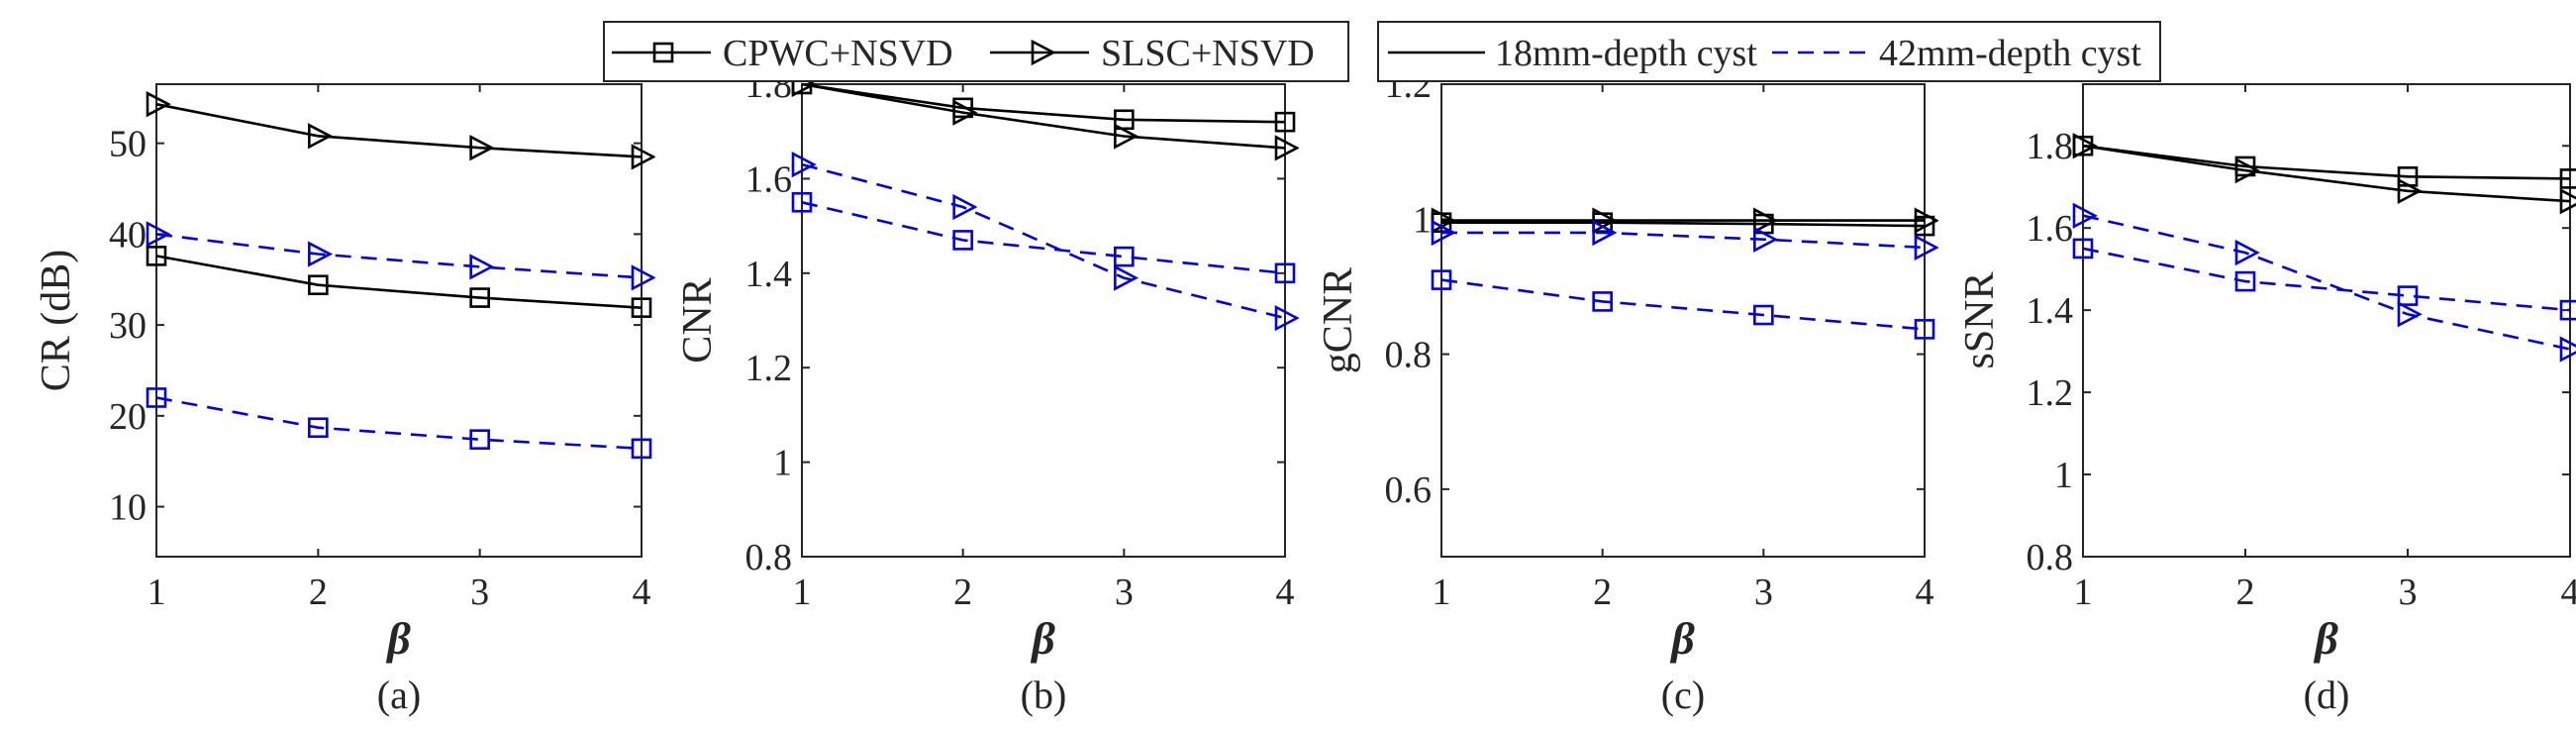 Image resolution: width=2576 pixels, height=730 pixels. Describe the element at coordinates (698, 320) in the screenshot. I see `y-axis-label: CNR` at that location.